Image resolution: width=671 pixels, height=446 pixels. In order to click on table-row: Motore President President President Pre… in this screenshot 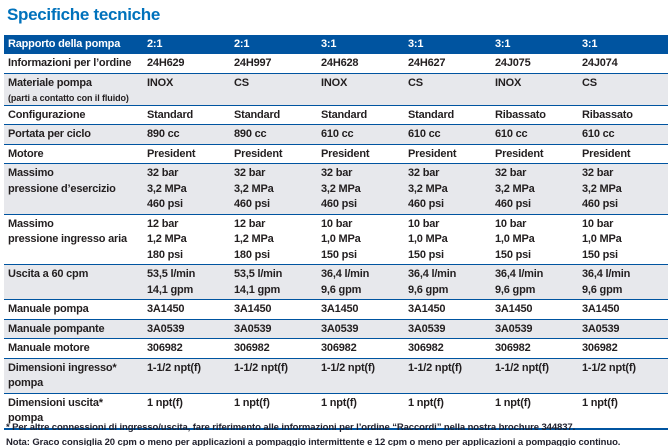, I will do `click(336, 154)`.